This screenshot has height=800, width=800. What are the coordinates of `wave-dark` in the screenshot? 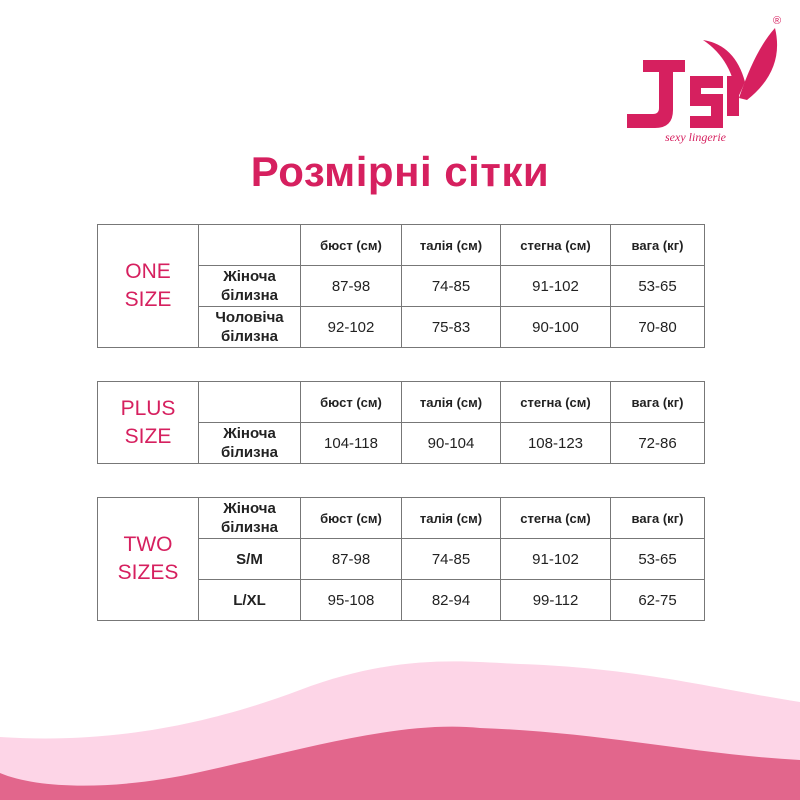 It's located at (400, 763).